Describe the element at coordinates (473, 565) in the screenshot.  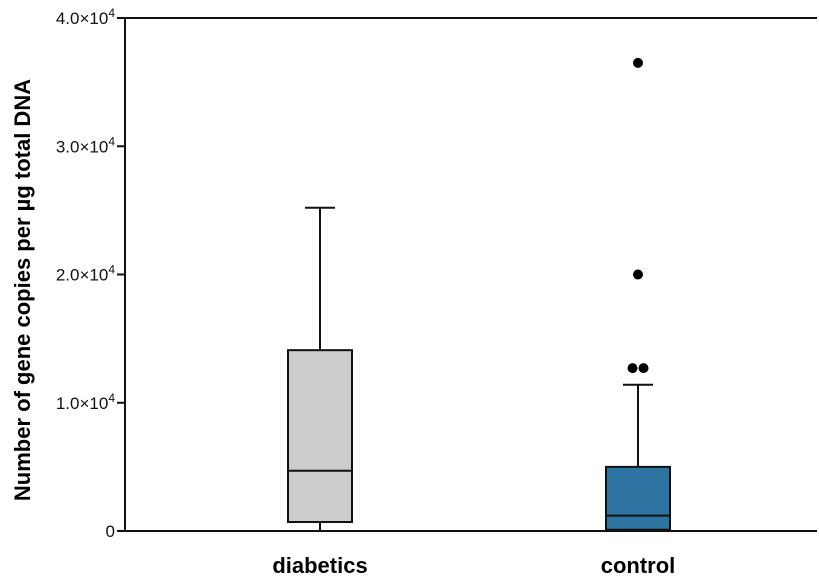
I see `x-axis-labels: diabetics control` at that location.